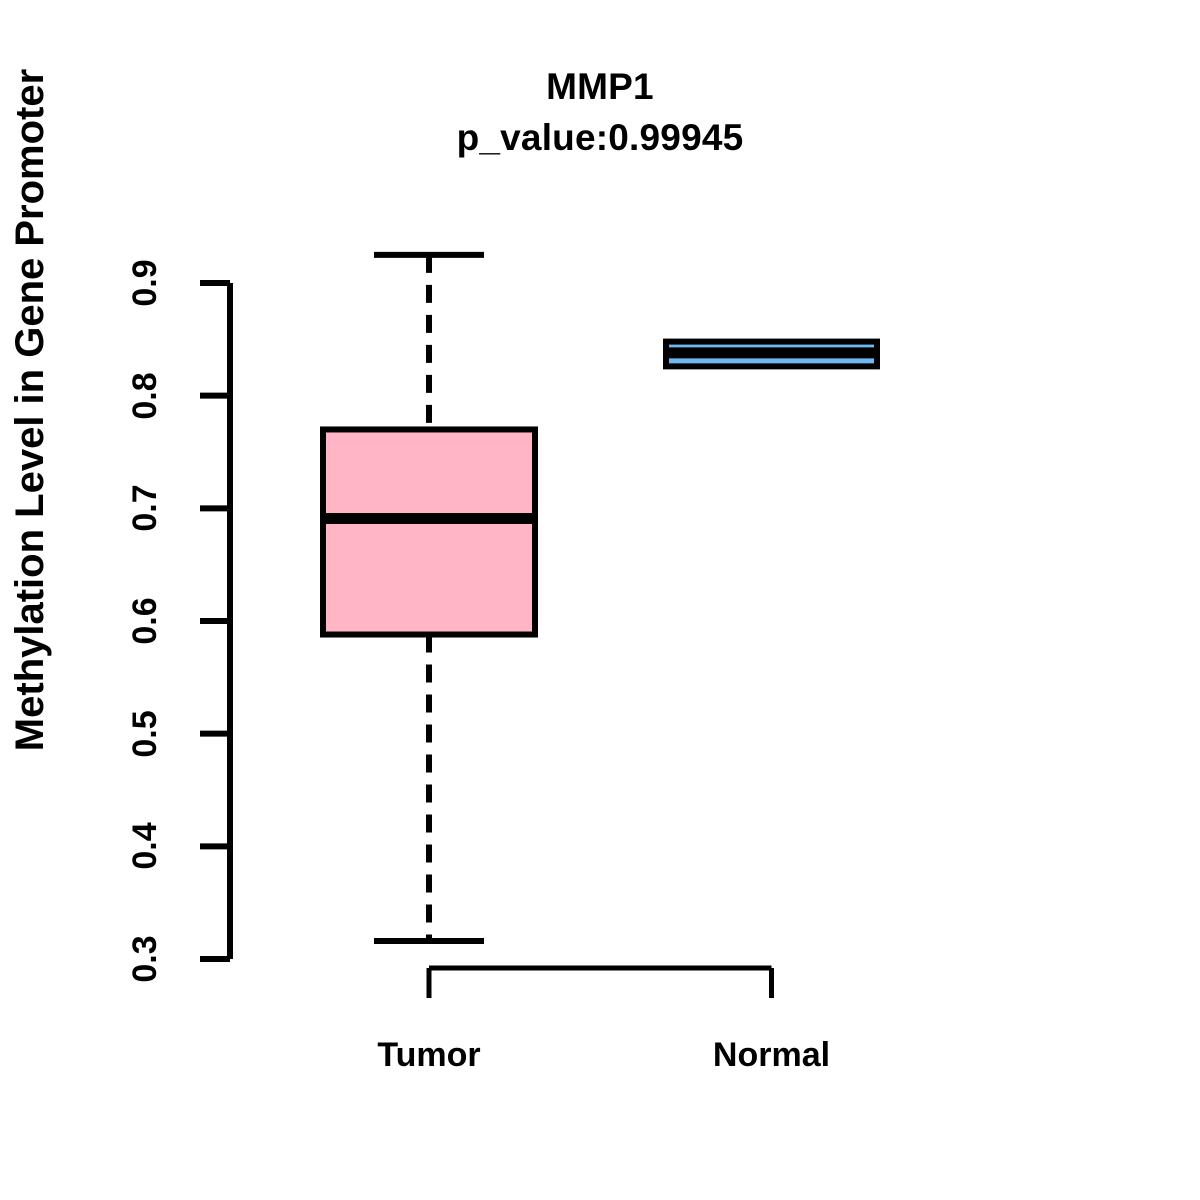  I want to click on y-axis, so click(216, 621).